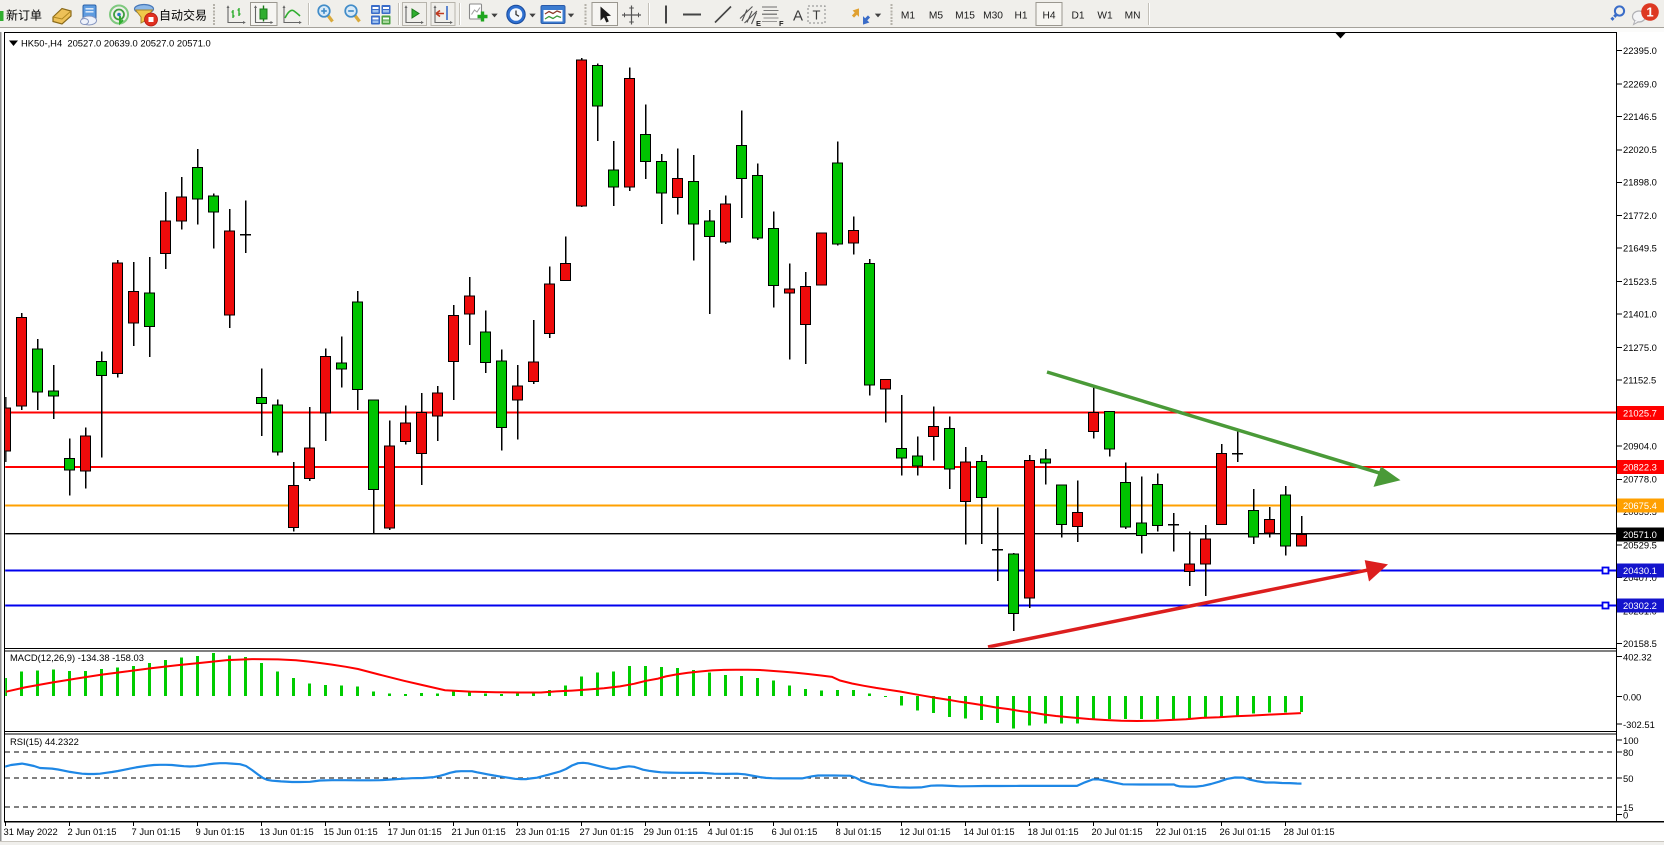  Describe the element at coordinates (1640, 570) in the screenshot. I see `svg-text: 20430.1` at that location.